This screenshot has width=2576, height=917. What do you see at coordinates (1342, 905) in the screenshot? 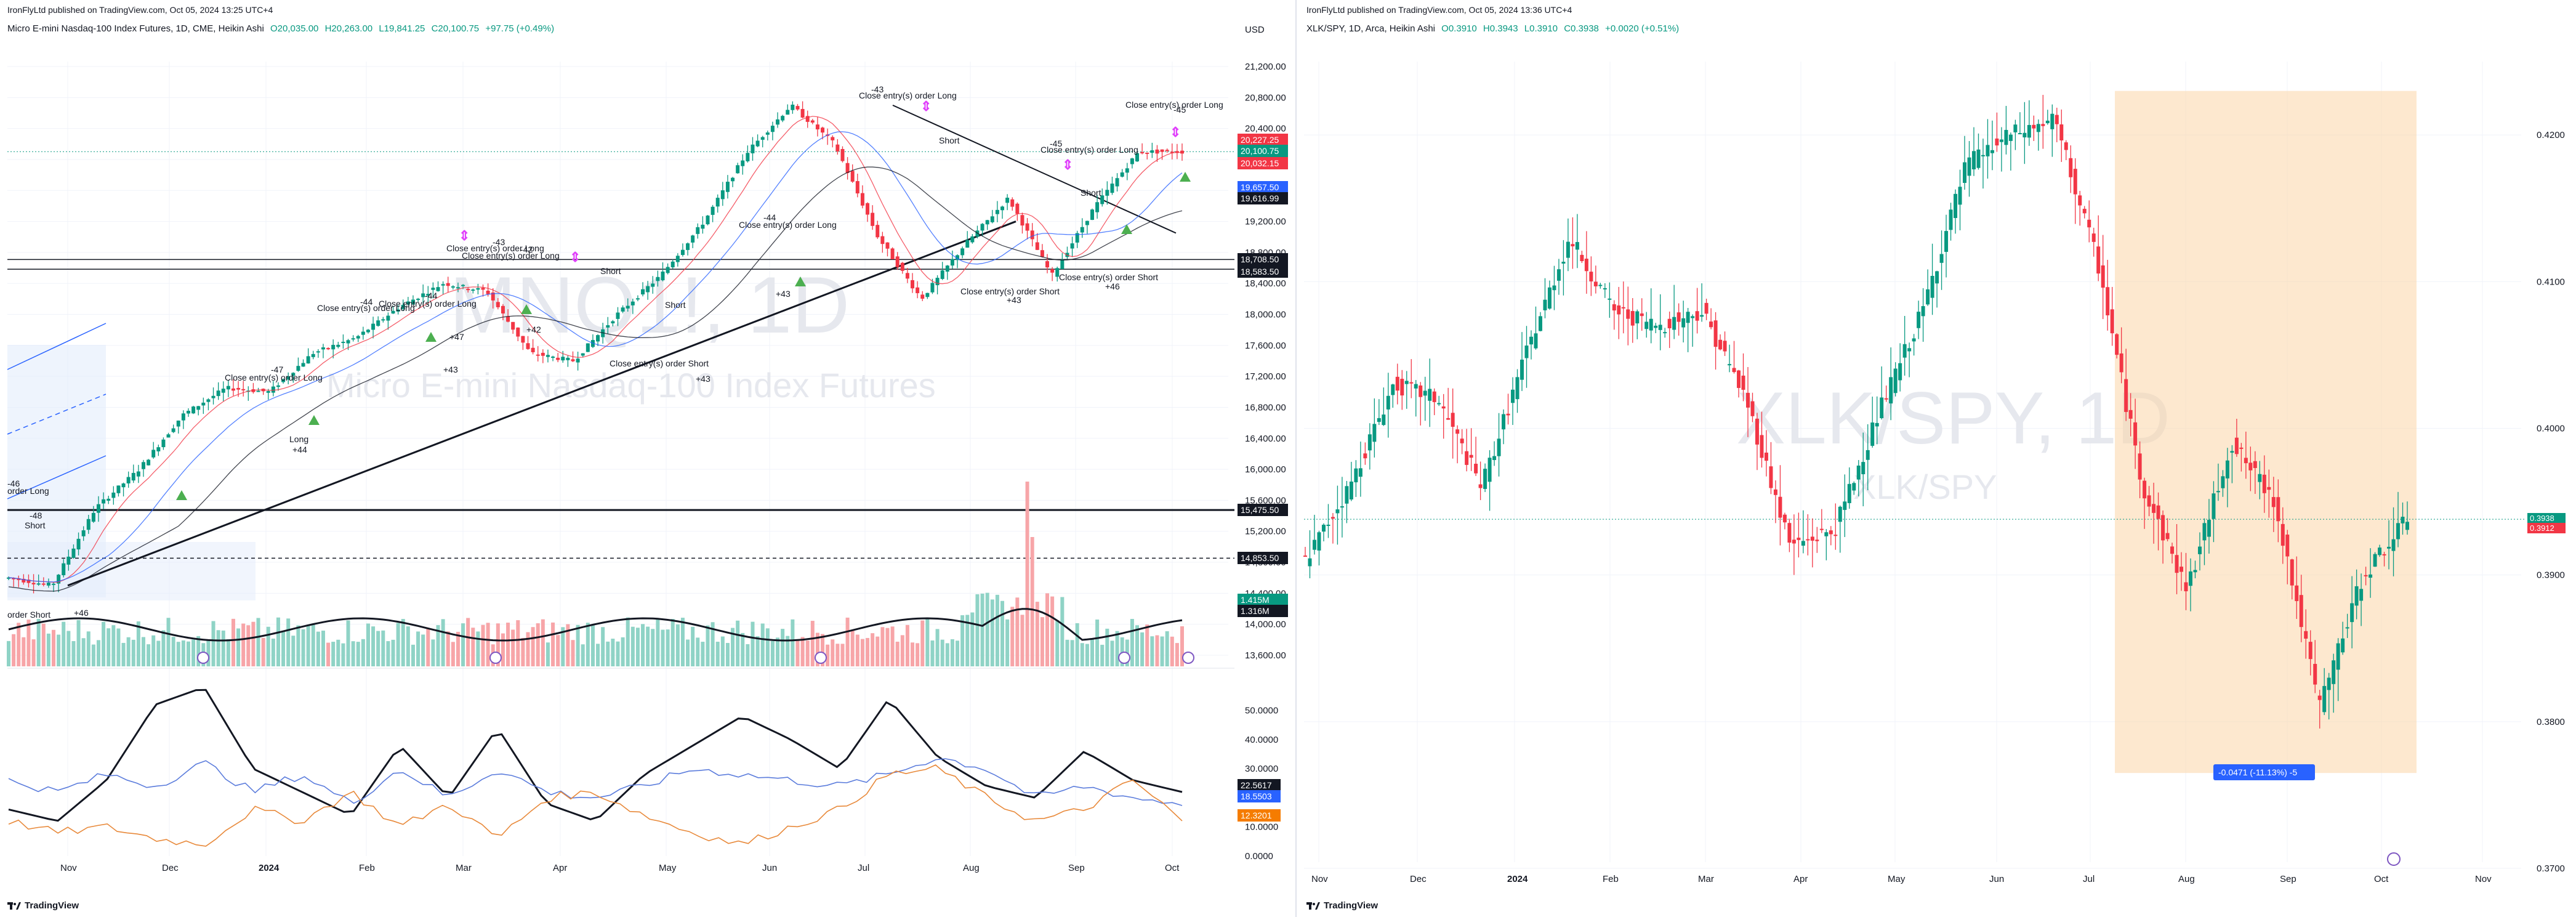
I see `tradingview-logo-right: TradingView` at bounding box center [1342, 905].